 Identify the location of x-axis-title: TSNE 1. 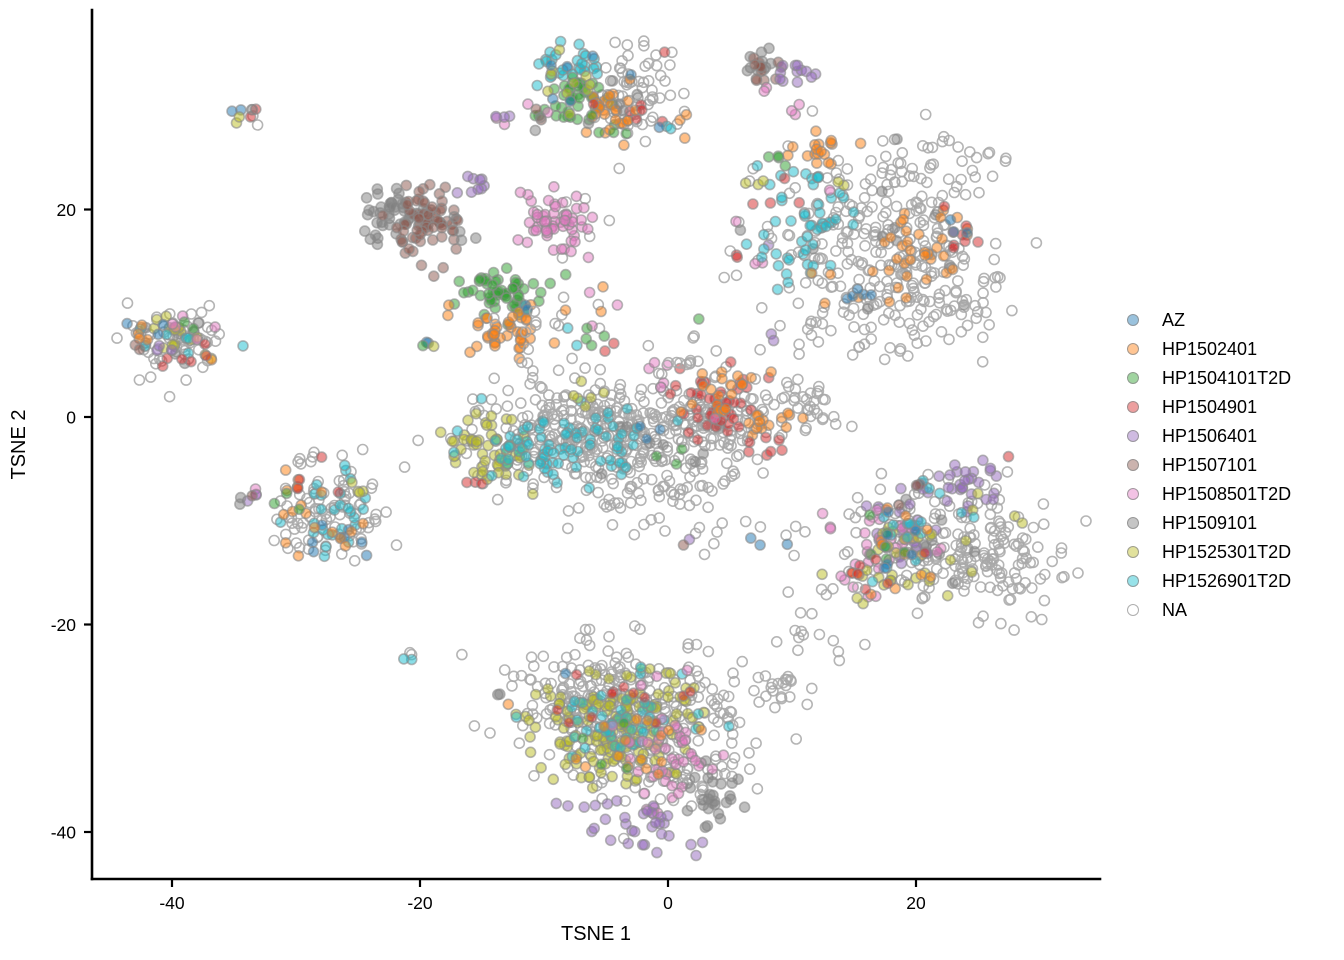
(596, 934).